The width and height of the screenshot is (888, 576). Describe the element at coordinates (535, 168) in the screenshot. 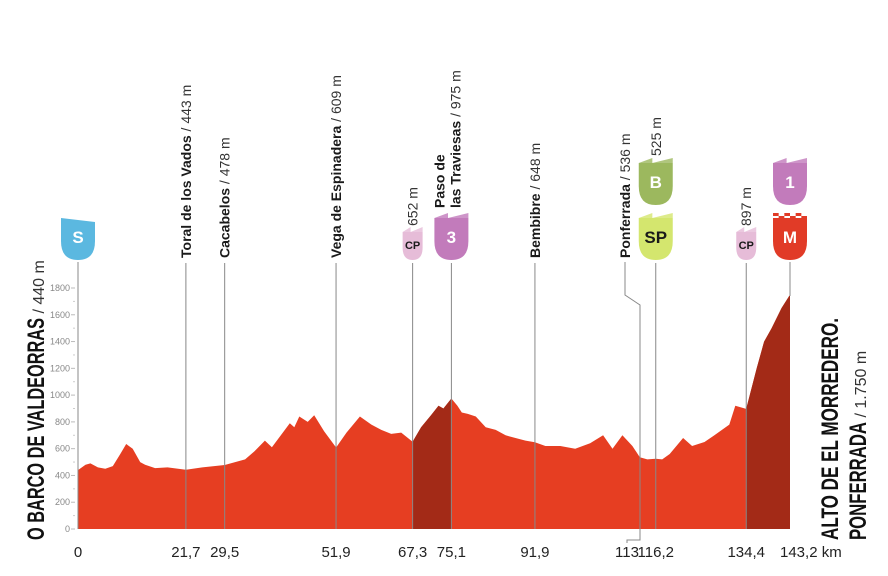

I see `waypoint-elevation: / 648 m` at that location.